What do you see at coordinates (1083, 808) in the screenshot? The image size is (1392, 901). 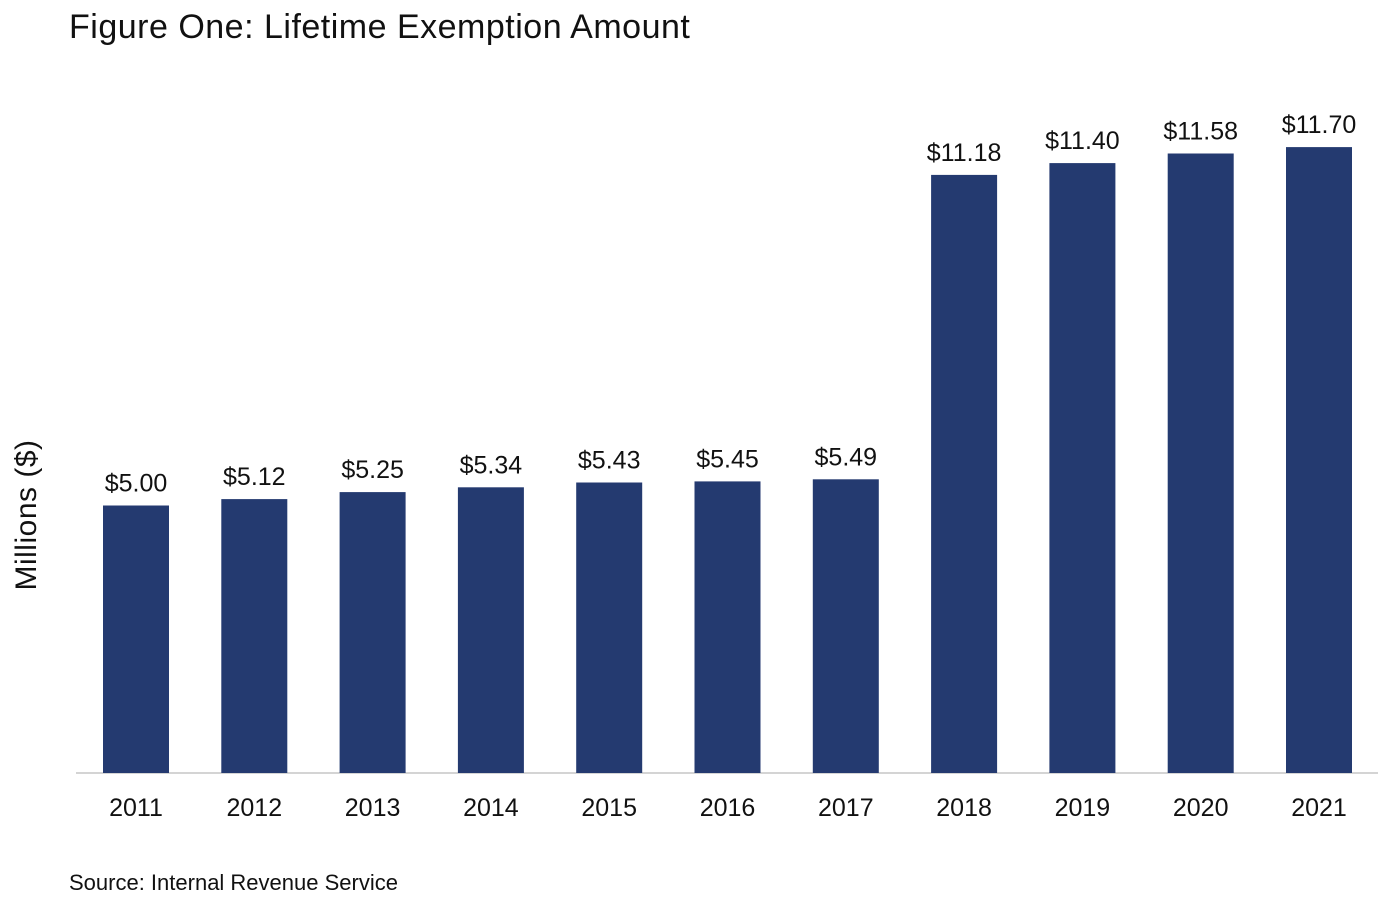 I see `x-tick-label-2019: 2019` at bounding box center [1083, 808].